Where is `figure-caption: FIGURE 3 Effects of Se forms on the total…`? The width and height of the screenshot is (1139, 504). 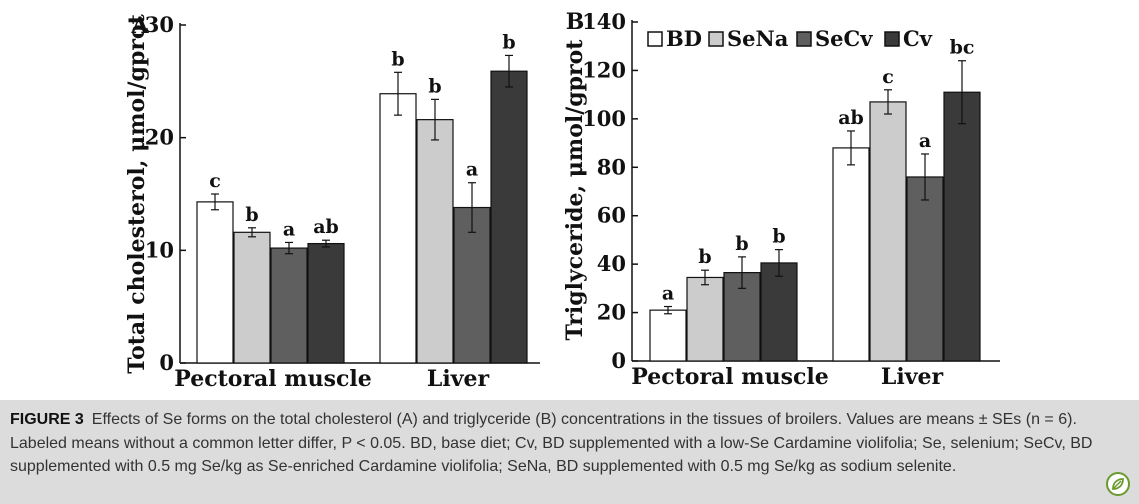
figure-caption: FIGURE 3 Effects of Se forms on the total… is located at coordinates (566, 443).